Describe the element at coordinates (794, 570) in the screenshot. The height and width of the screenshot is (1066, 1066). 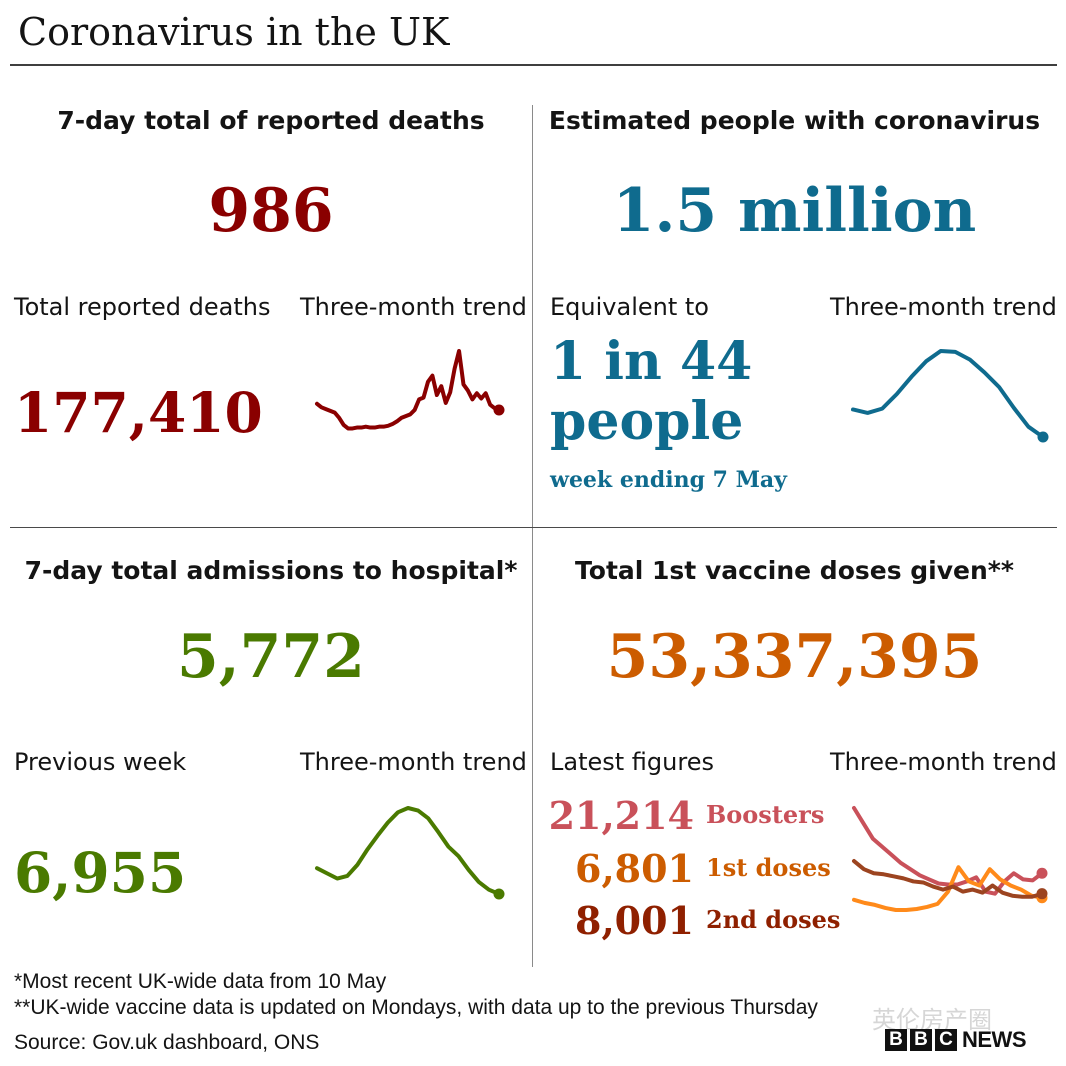
I see `panel-title-vaccines: Total 1st vaccine doses given**` at that location.